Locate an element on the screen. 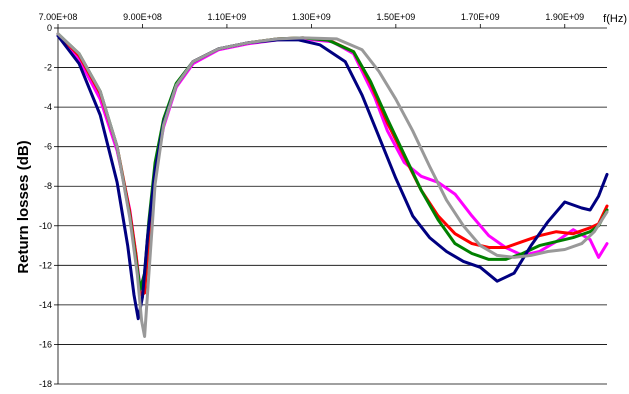 The width and height of the screenshot is (629, 394). y-tick-label: -8 is located at coordinates (48, 186).